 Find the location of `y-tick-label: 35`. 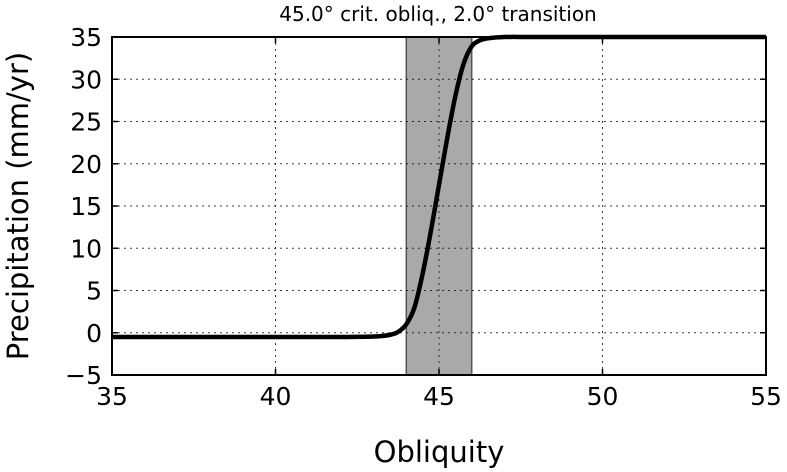

y-tick-label: 35 is located at coordinates (86, 37).